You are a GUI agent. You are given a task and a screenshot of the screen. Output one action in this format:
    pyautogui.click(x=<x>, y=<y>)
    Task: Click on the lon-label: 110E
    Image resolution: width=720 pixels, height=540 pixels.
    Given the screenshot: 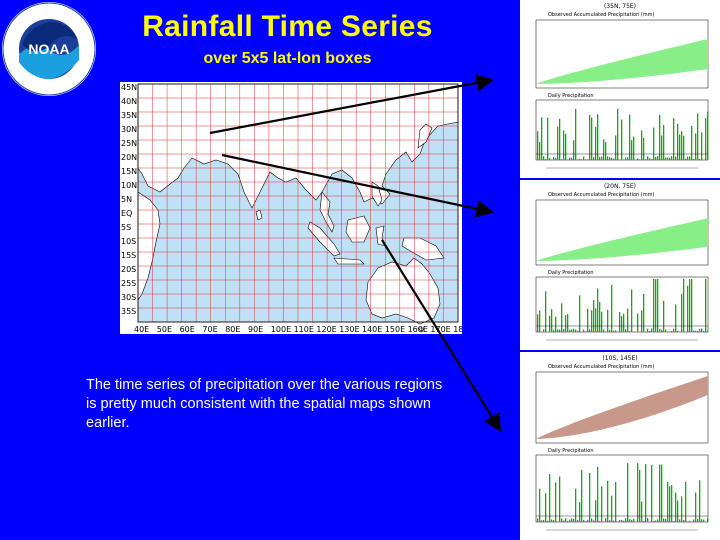 What is the action you would take?
    pyautogui.click(x=304, y=329)
    